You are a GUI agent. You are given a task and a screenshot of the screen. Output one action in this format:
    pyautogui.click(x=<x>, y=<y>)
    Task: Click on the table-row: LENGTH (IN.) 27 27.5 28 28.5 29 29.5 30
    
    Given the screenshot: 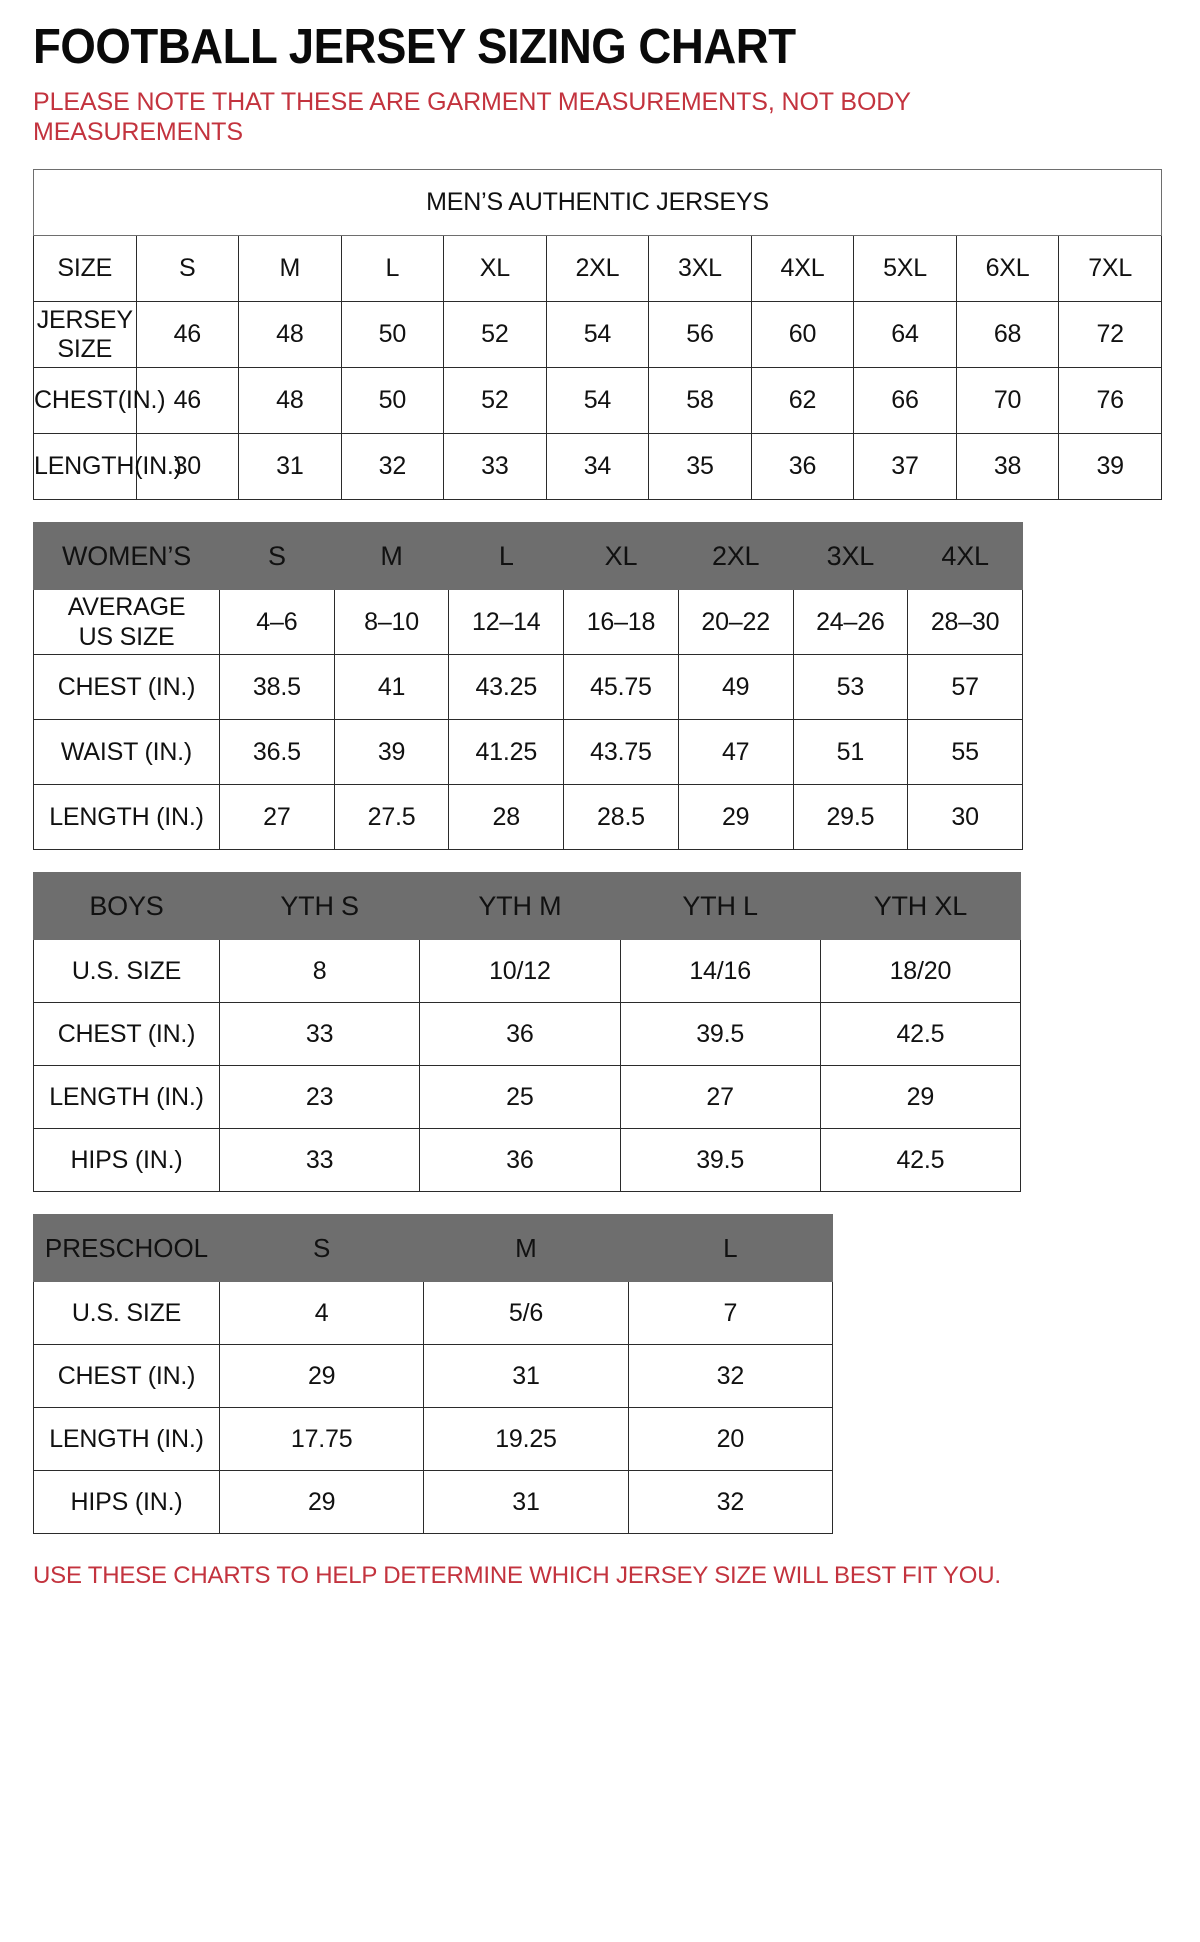 What is the action you would take?
    pyautogui.click(x=528, y=817)
    